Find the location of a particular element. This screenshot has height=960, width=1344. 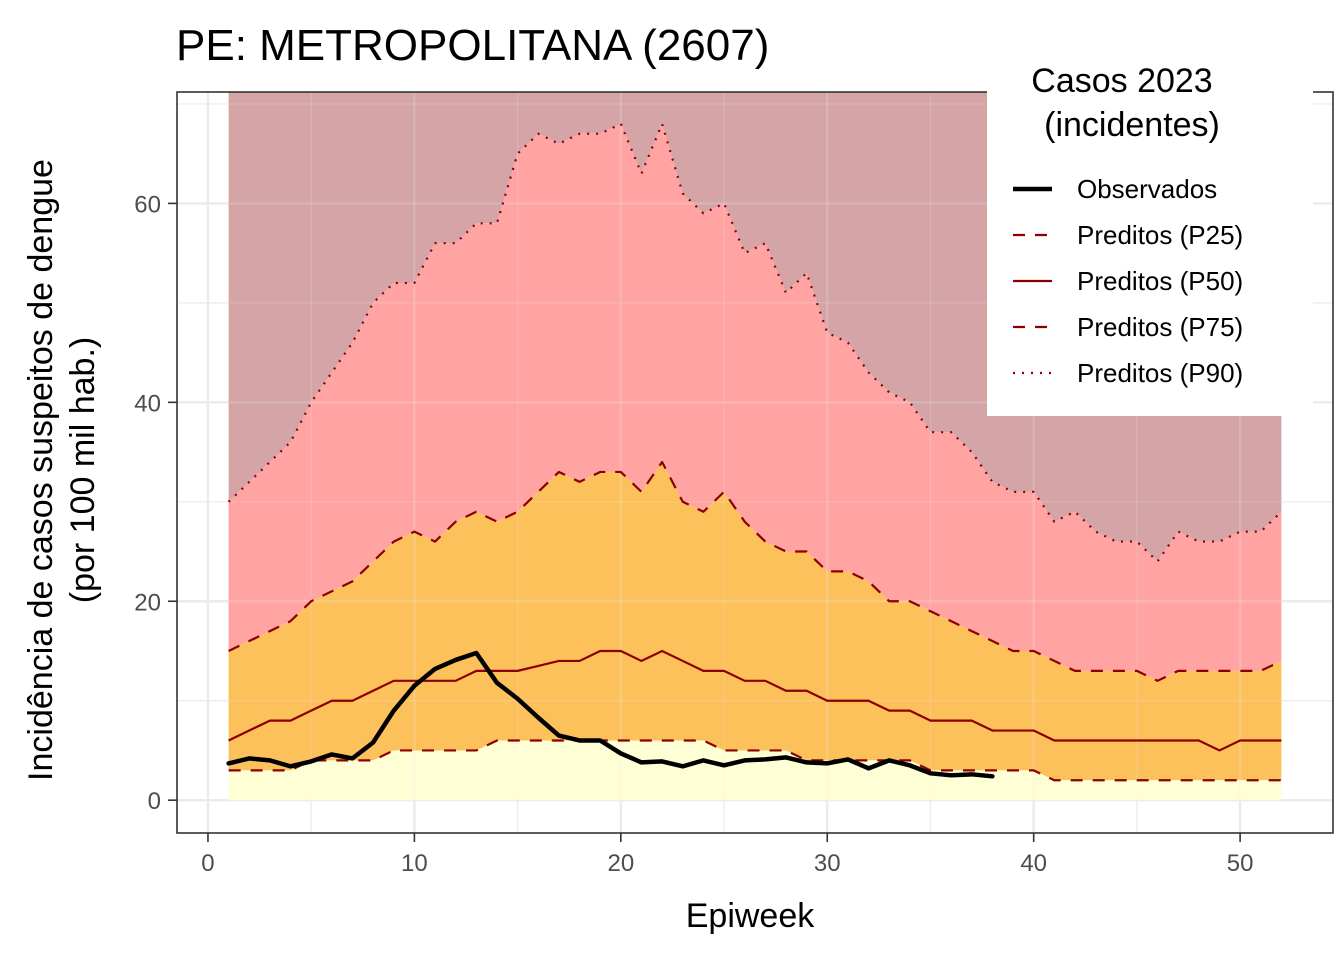

legend-label: Preditos (P25) is located at coordinates (1160, 235).